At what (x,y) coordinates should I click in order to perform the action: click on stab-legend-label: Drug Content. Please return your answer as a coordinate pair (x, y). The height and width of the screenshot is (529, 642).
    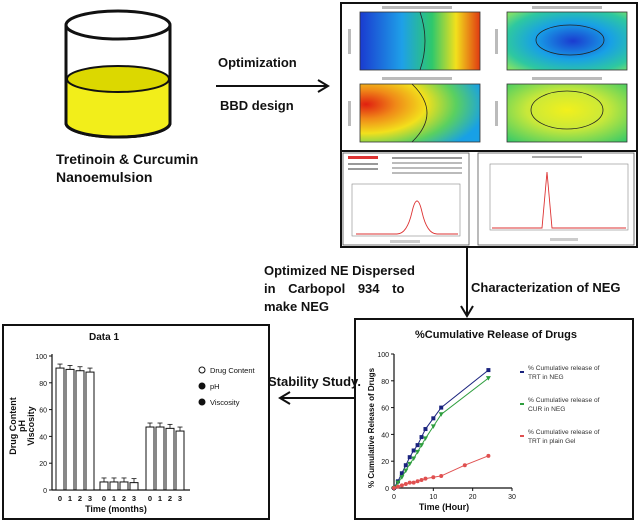
    Looking at the image, I should click on (233, 370).